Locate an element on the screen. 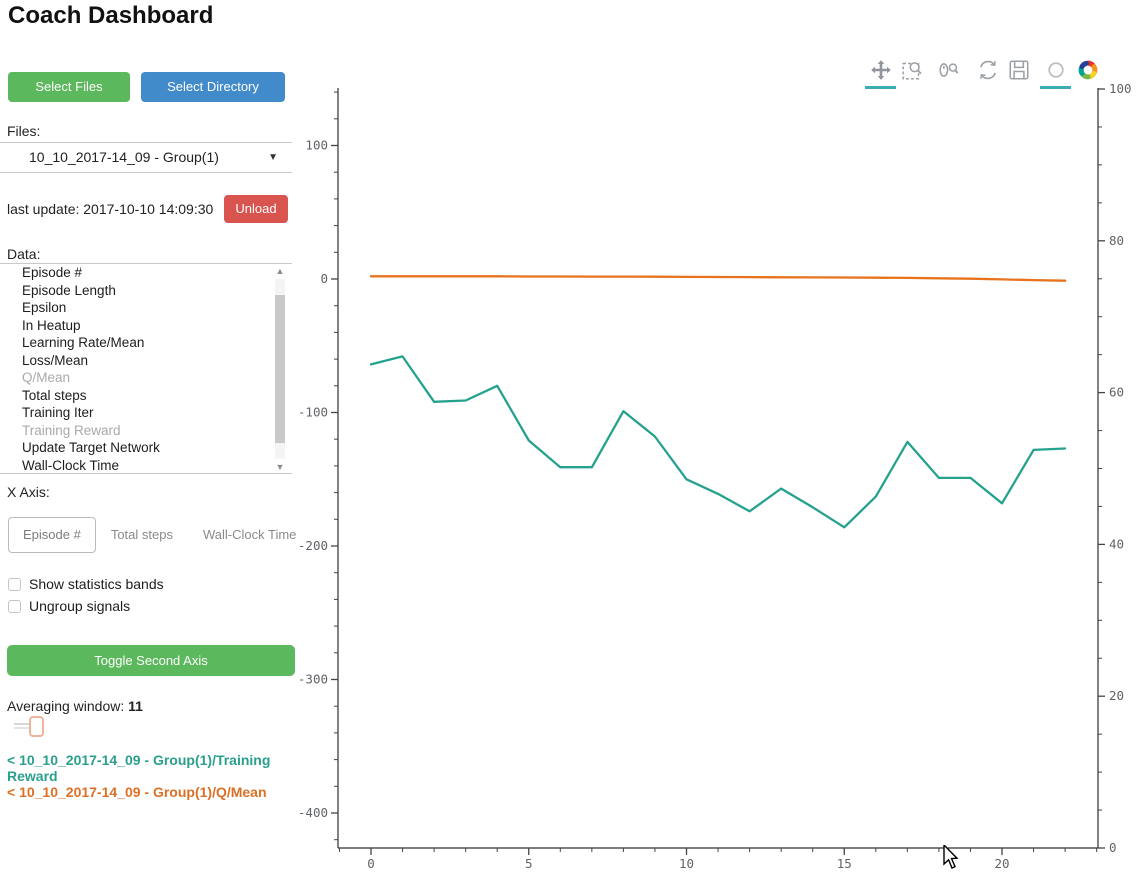 The height and width of the screenshot is (881, 1142). checkbox-row: Show statistics bands is located at coordinates (86, 584).